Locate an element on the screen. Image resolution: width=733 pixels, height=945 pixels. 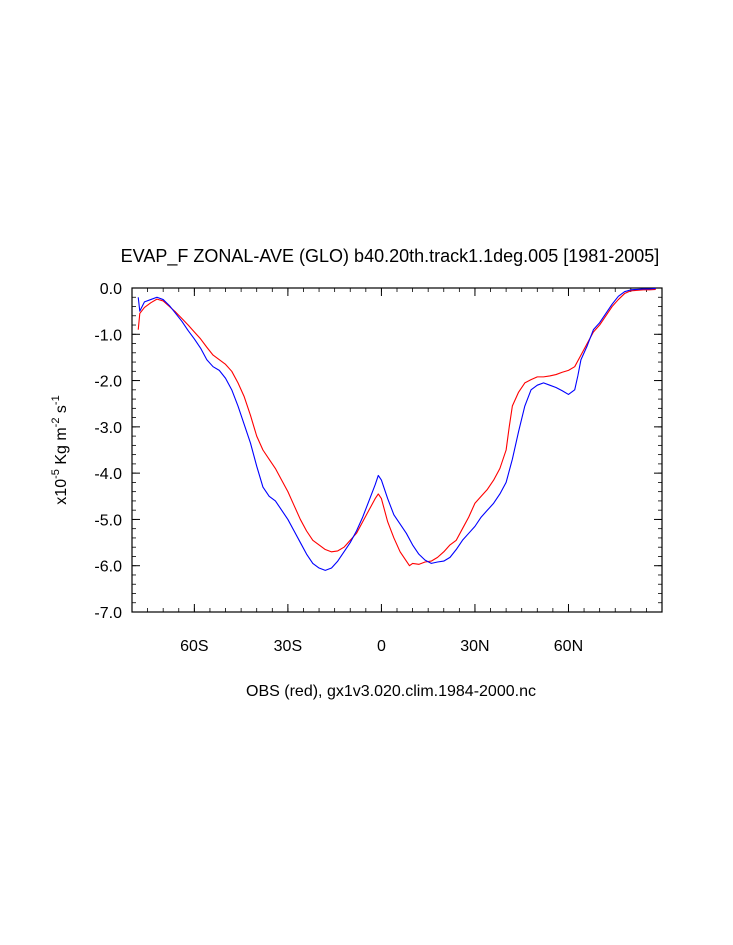
x-tick-label: 0 is located at coordinates (381, 646).